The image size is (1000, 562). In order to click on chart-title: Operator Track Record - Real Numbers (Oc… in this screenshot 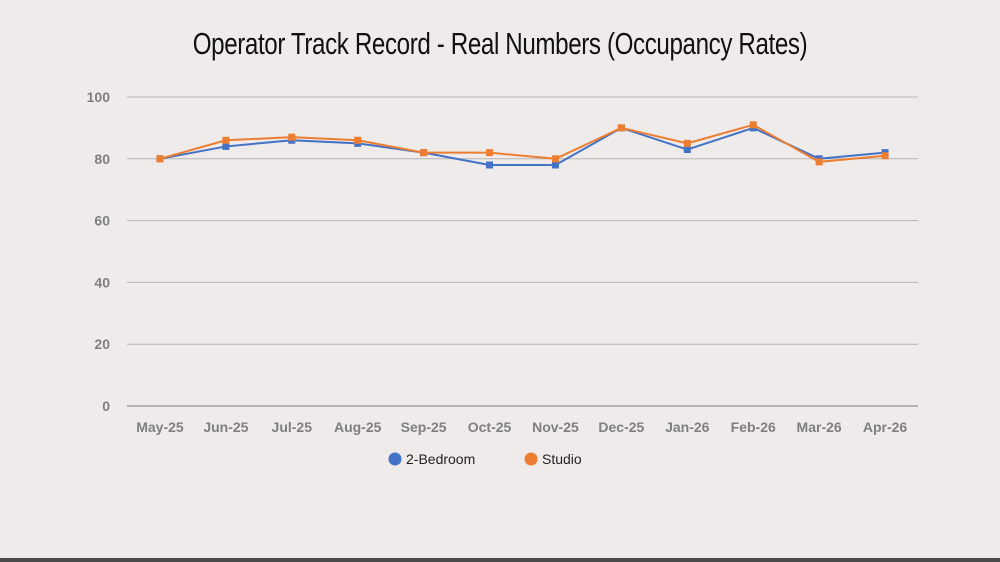, I will do `click(500, 43)`.